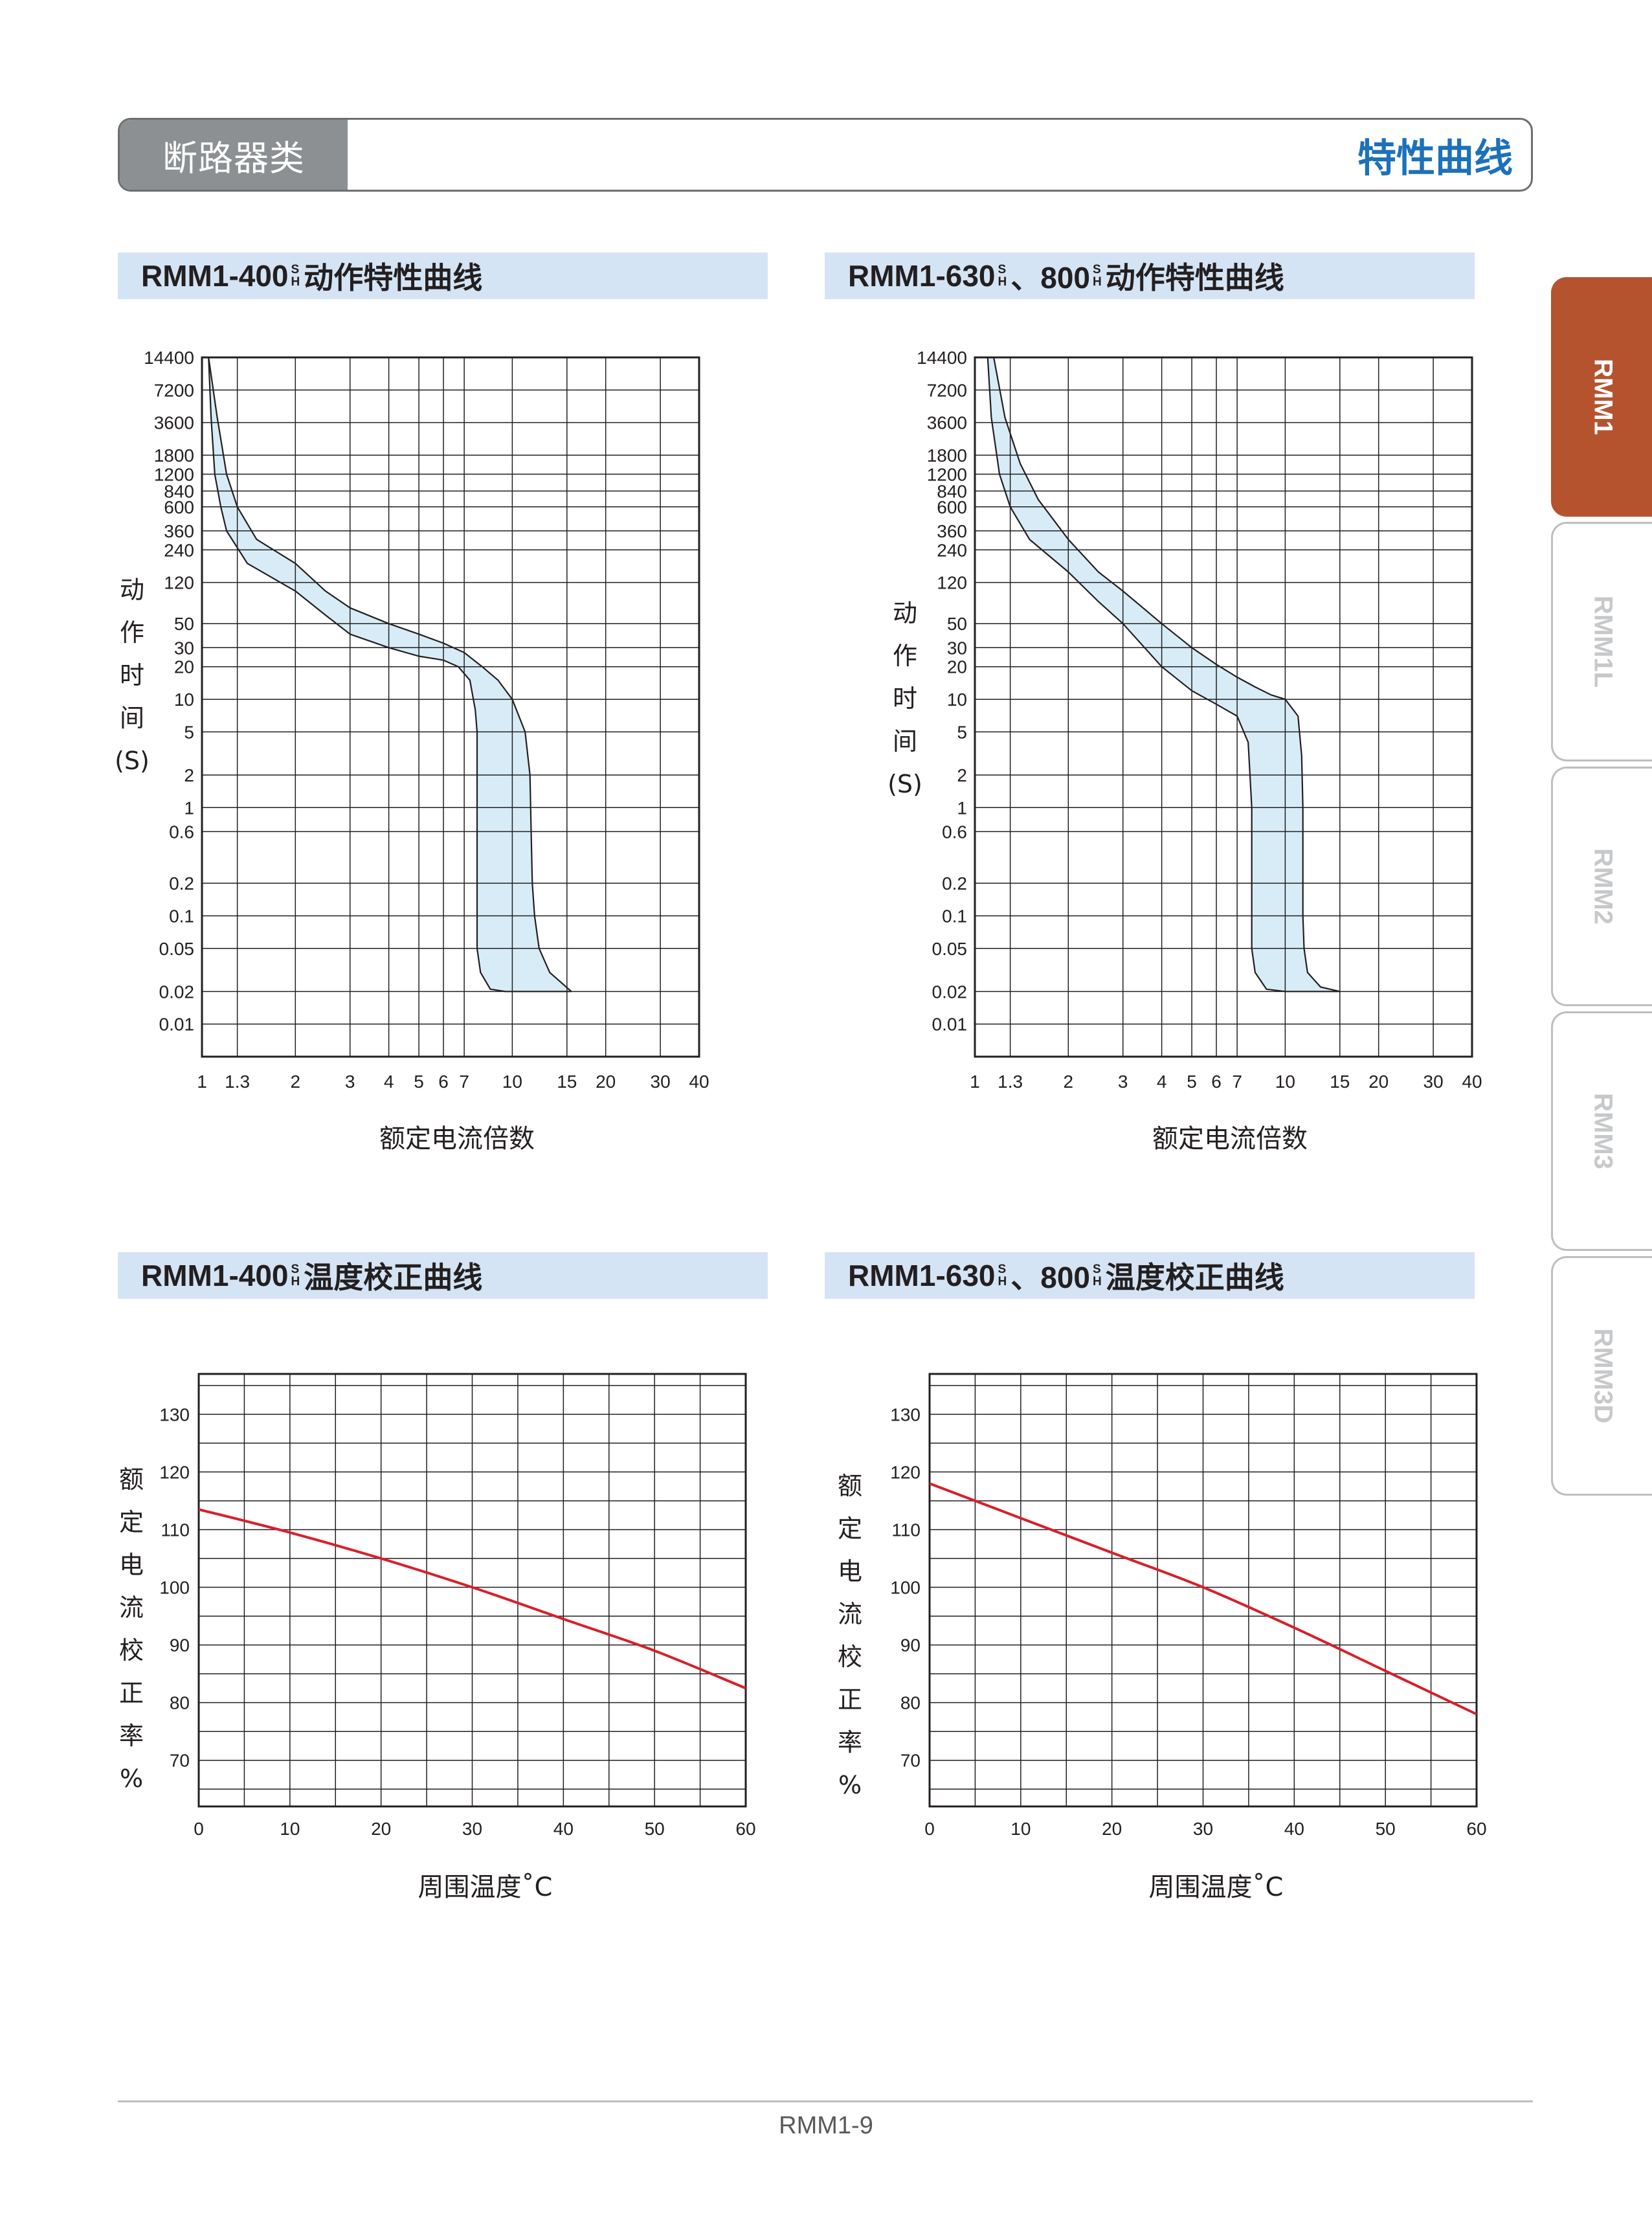  I want to click on tab-label: RMM3, so click(1603, 1131).